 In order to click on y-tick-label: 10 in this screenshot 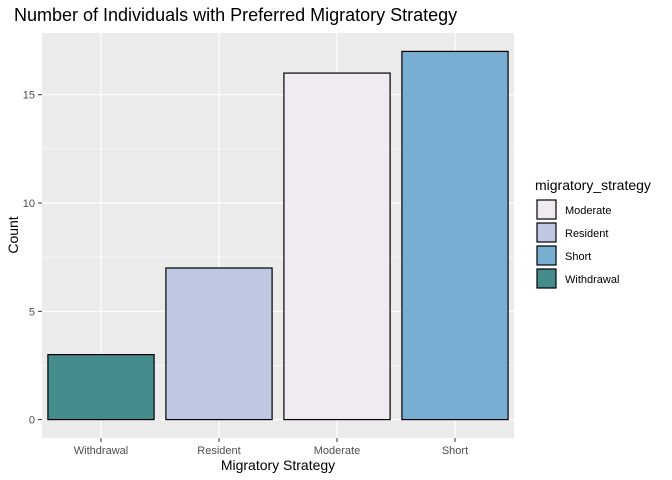, I will do `click(29, 204)`.